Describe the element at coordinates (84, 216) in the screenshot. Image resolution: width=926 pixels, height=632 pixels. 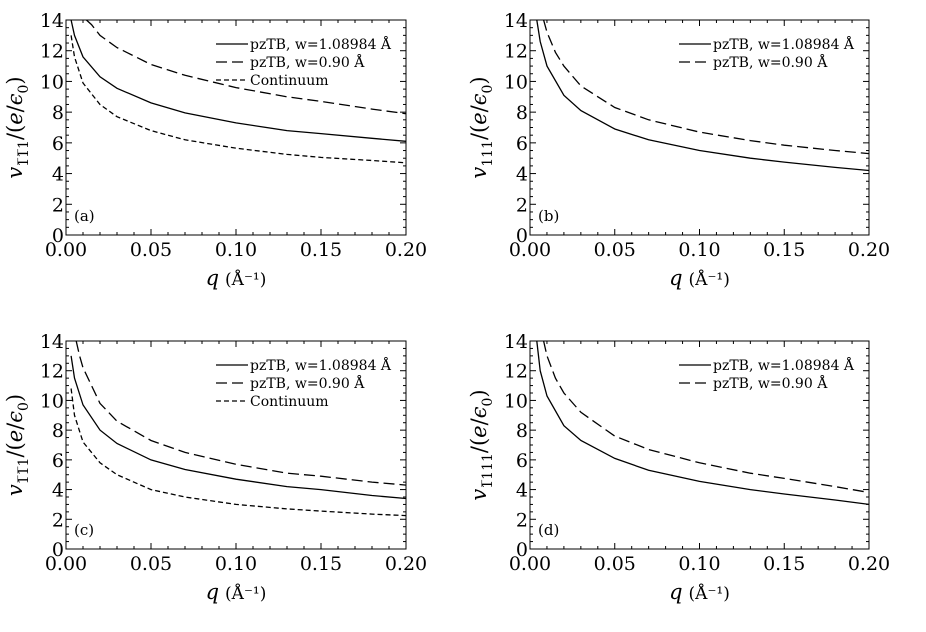
I see `panel-label: (a)` at that location.